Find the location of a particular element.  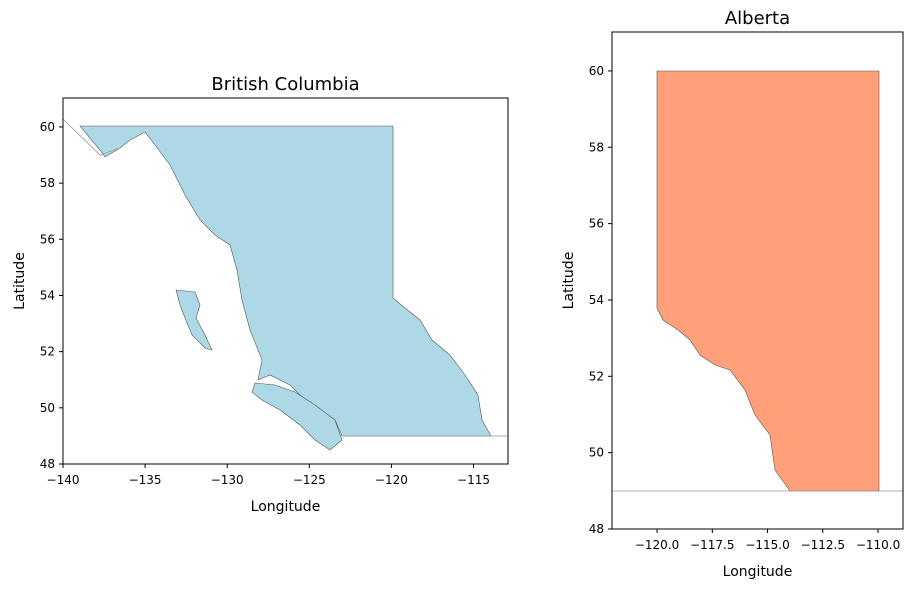

x-tick-label: −117.5 is located at coordinates (712, 545).